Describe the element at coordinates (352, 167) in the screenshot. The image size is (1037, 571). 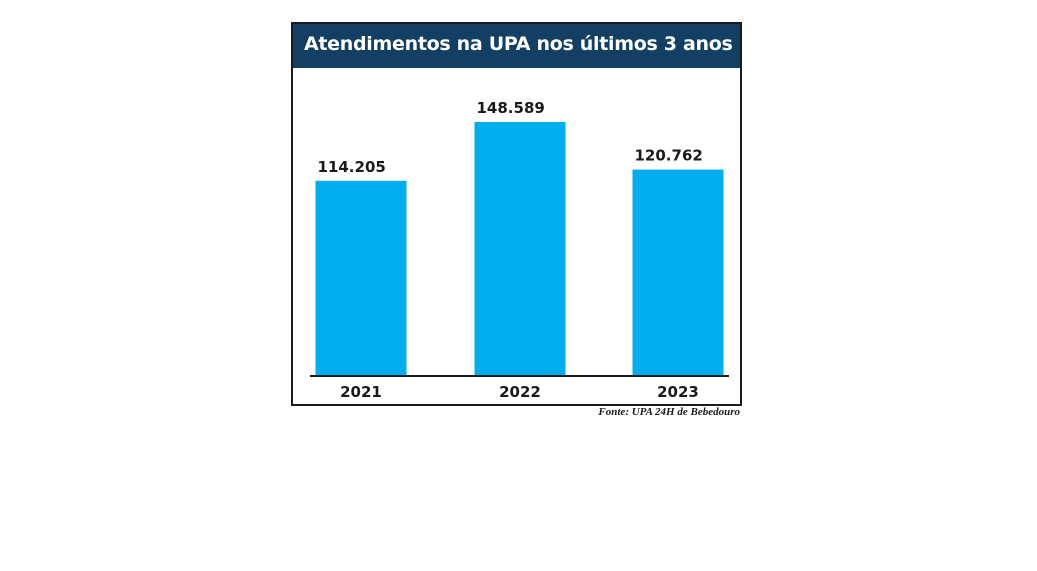
I see `value-label-2021: 114.205` at that location.